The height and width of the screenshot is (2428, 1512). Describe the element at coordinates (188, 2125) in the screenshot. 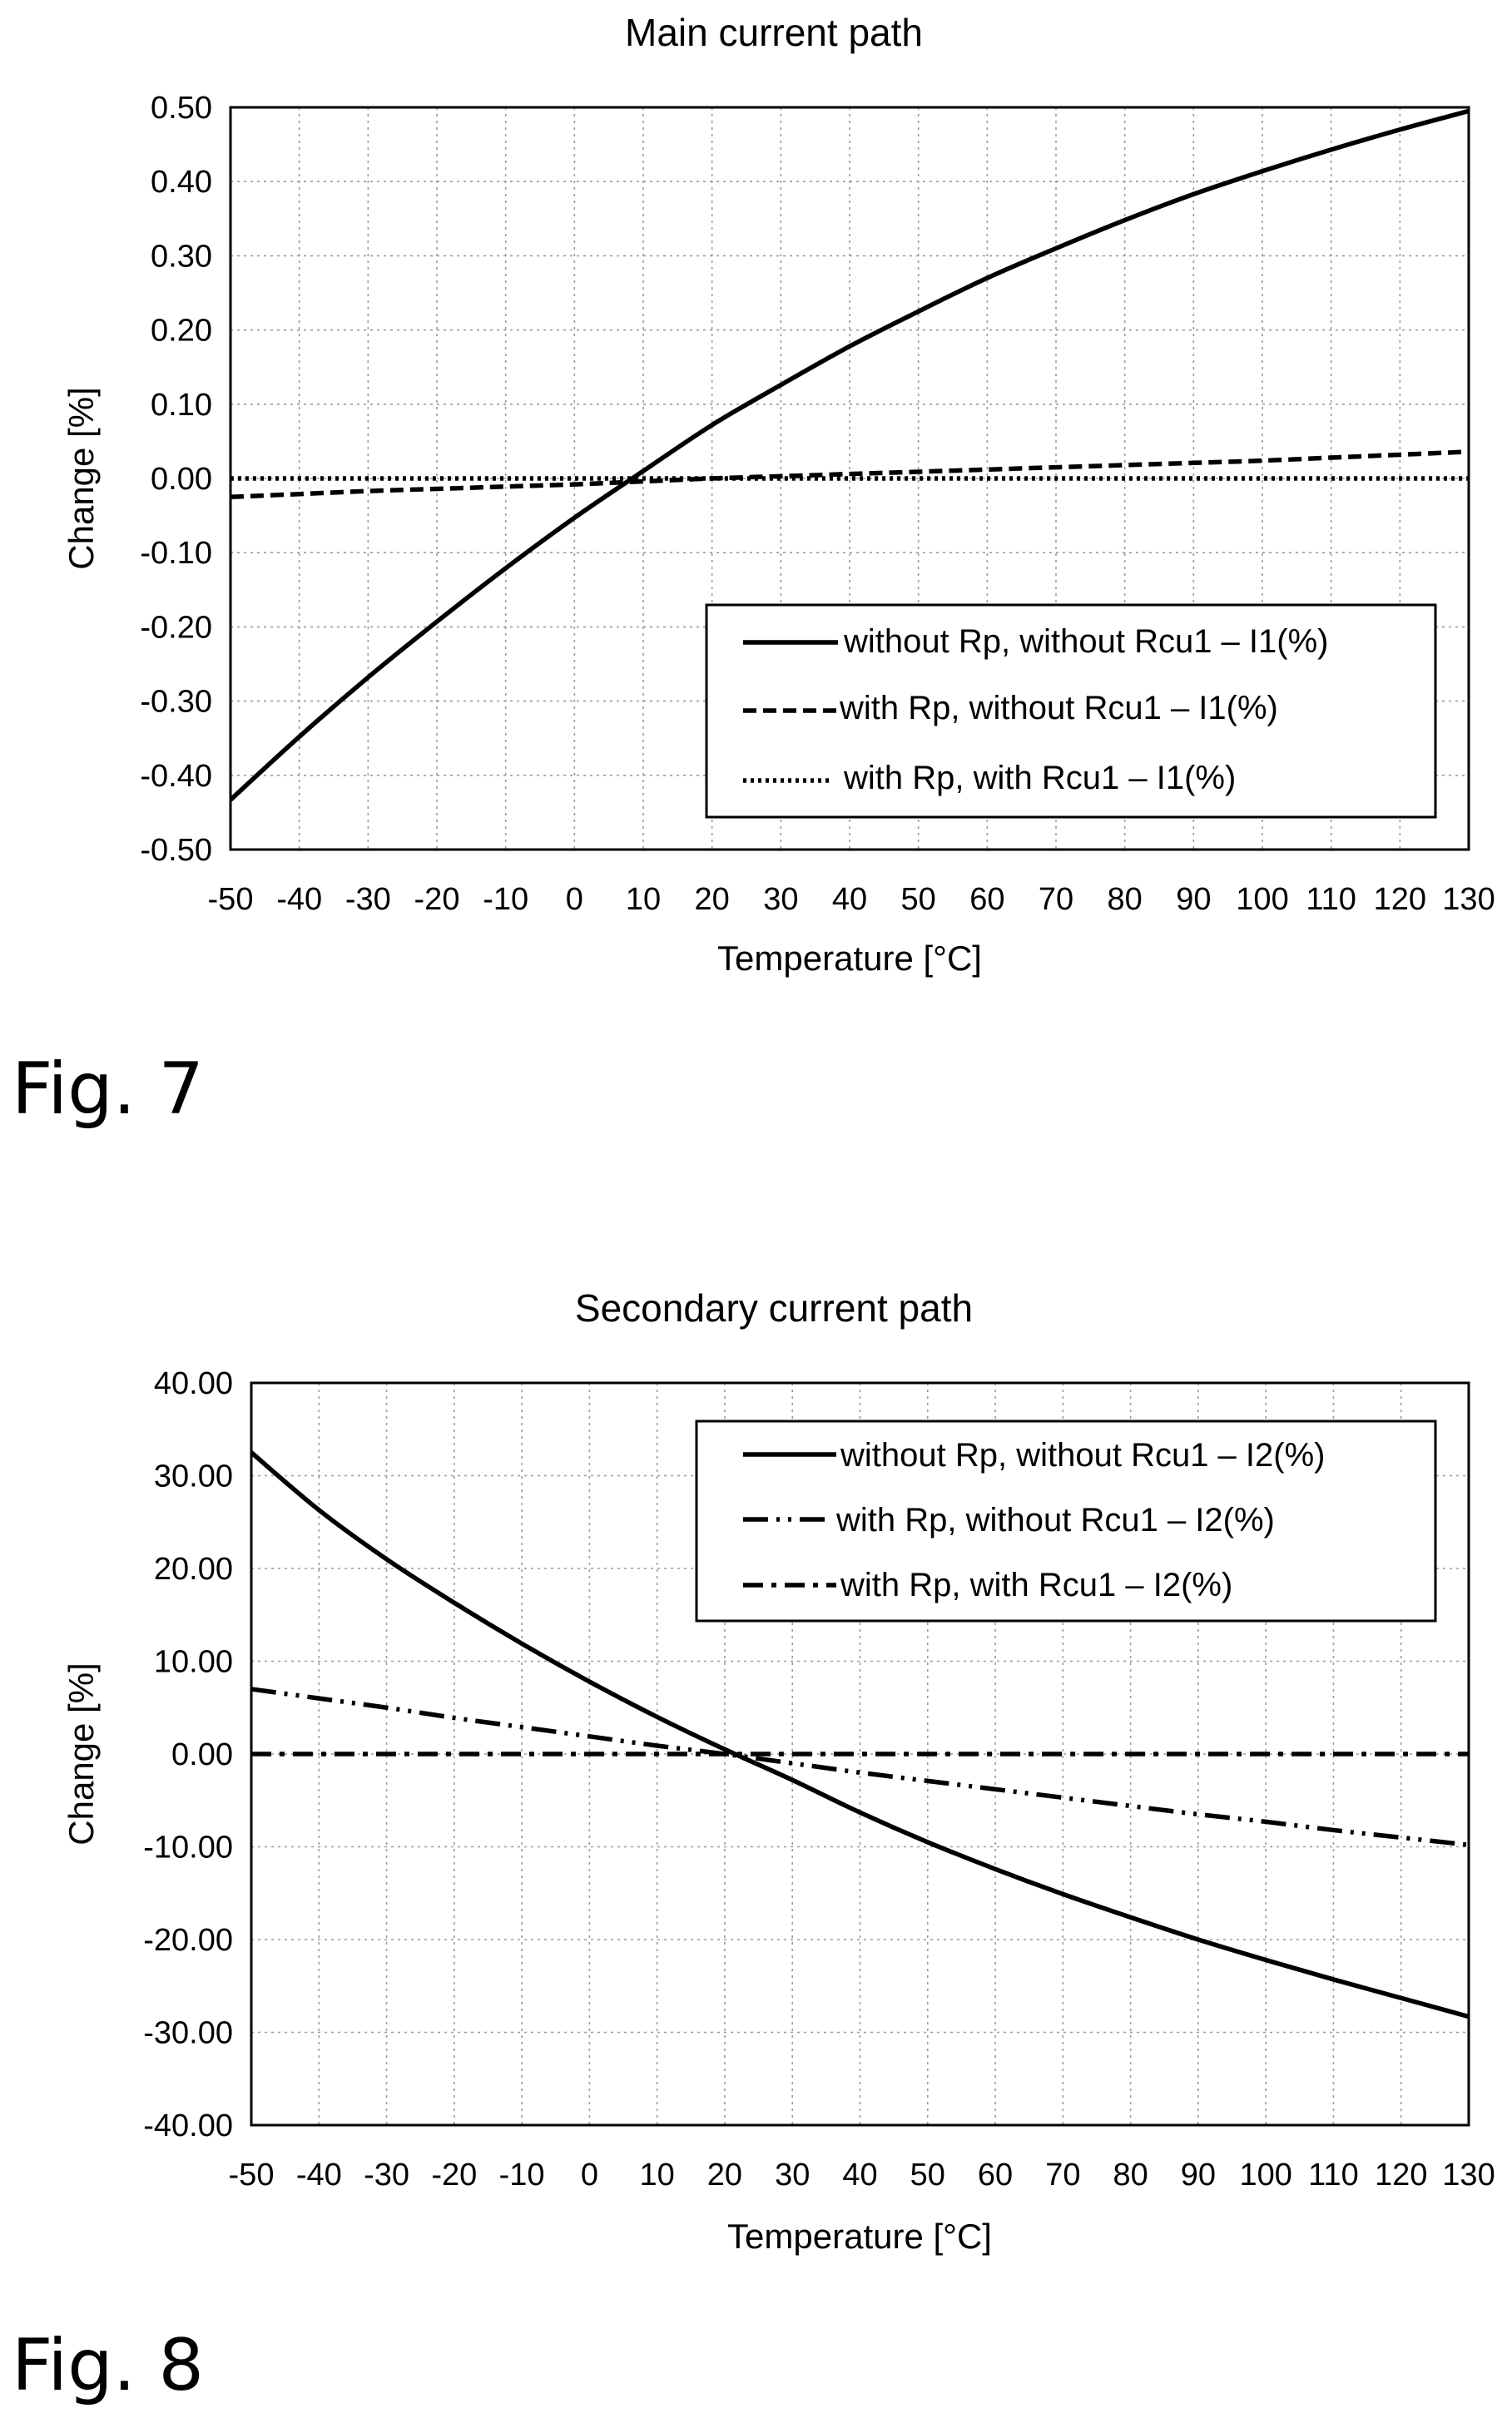

I see `y-tick-label: -40.00` at that location.